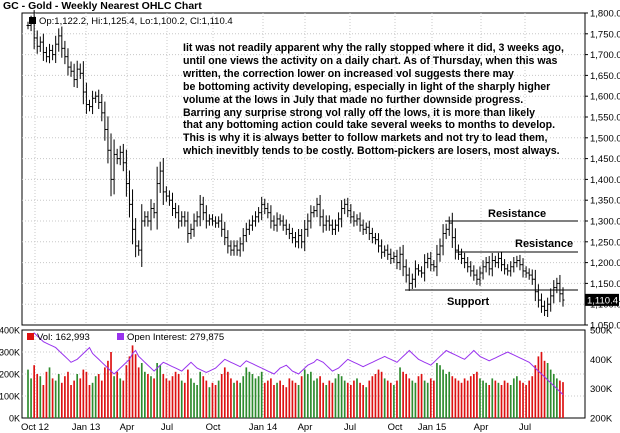  Describe the element at coordinates (63, 337) in the screenshot. I see `volume-legend: Vol: 162,993` at that location.